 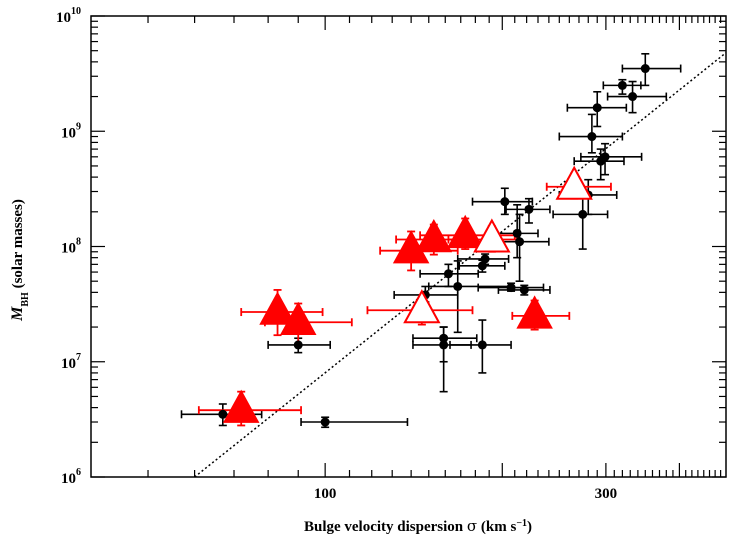 I want to click on y-tick-label: 10⁶, so click(x=71, y=477).